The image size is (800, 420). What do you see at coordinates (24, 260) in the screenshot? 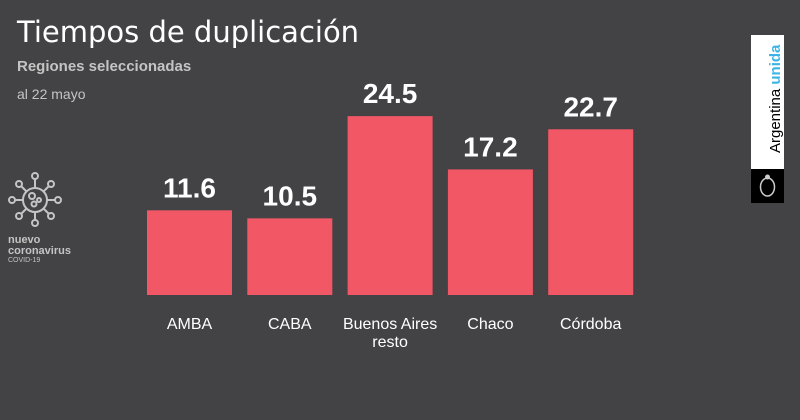
I see `logo-text-covid: COVID-19` at bounding box center [24, 260].